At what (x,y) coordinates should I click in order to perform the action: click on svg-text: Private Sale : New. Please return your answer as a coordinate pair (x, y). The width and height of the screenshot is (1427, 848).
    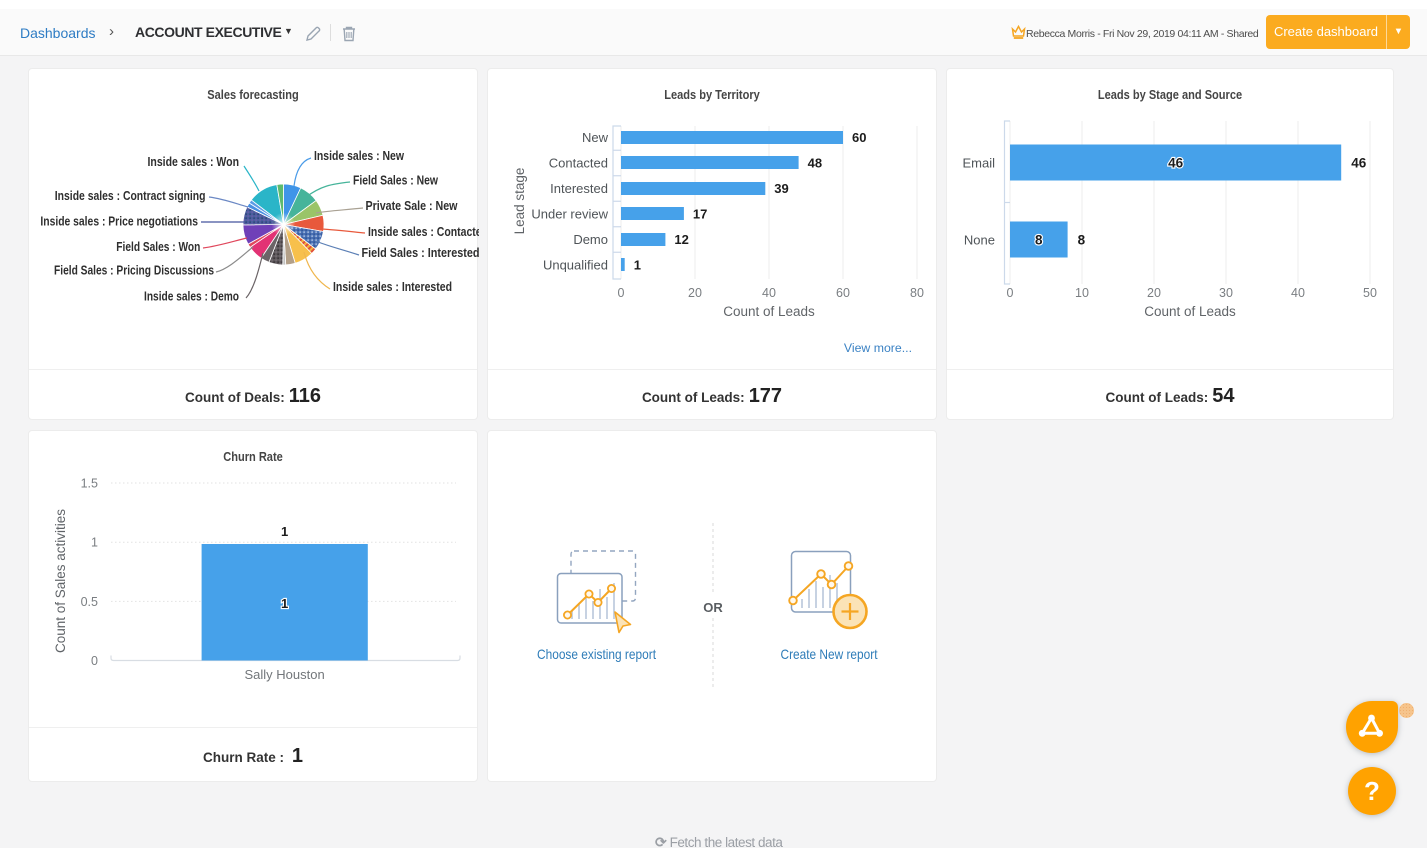
    Looking at the image, I should click on (412, 206).